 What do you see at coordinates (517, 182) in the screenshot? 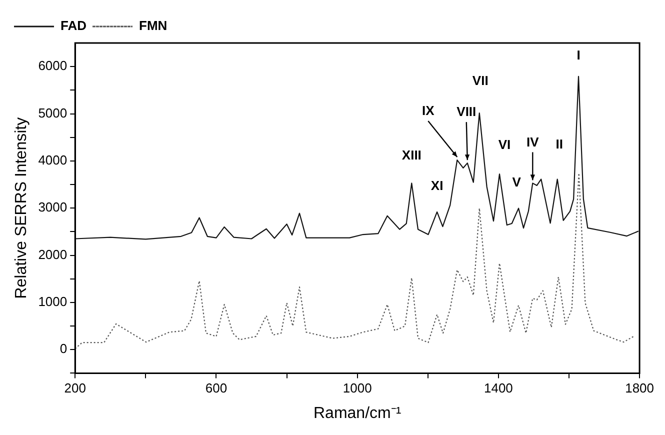
I see `annotation: V` at bounding box center [517, 182].